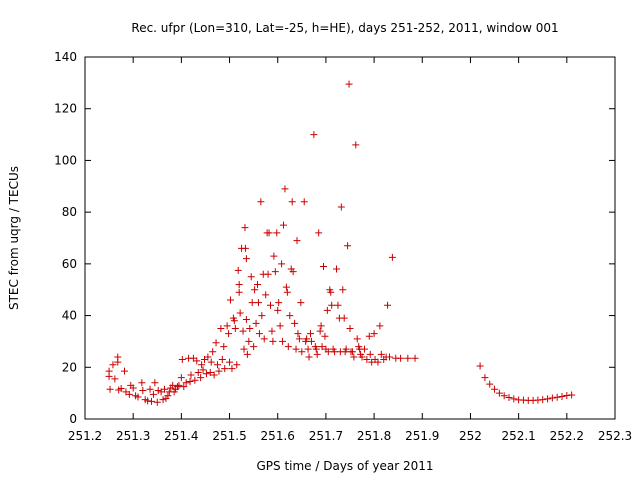 The height and width of the screenshot is (484, 640). What do you see at coordinates (69, 264) in the screenshot?
I see `y-tick-label: 60` at bounding box center [69, 264].